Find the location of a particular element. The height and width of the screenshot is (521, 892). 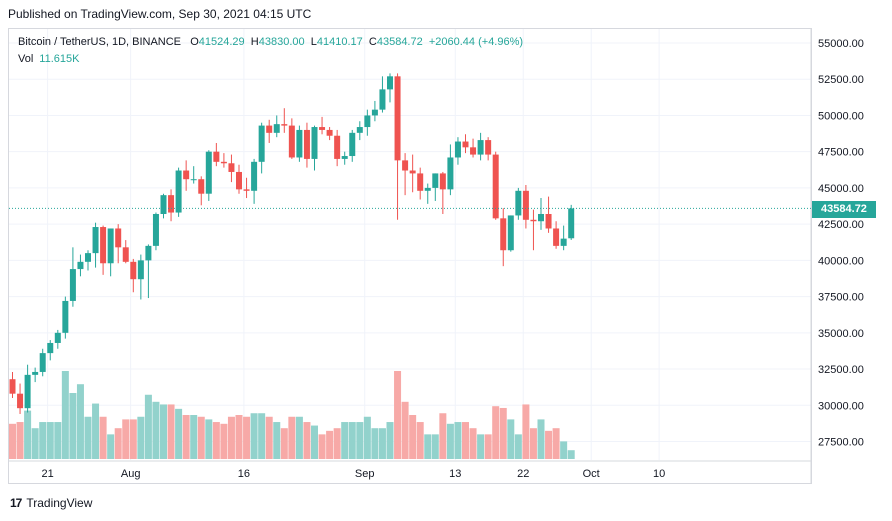

y-tick-label: 50000.00 is located at coordinates (841, 116).